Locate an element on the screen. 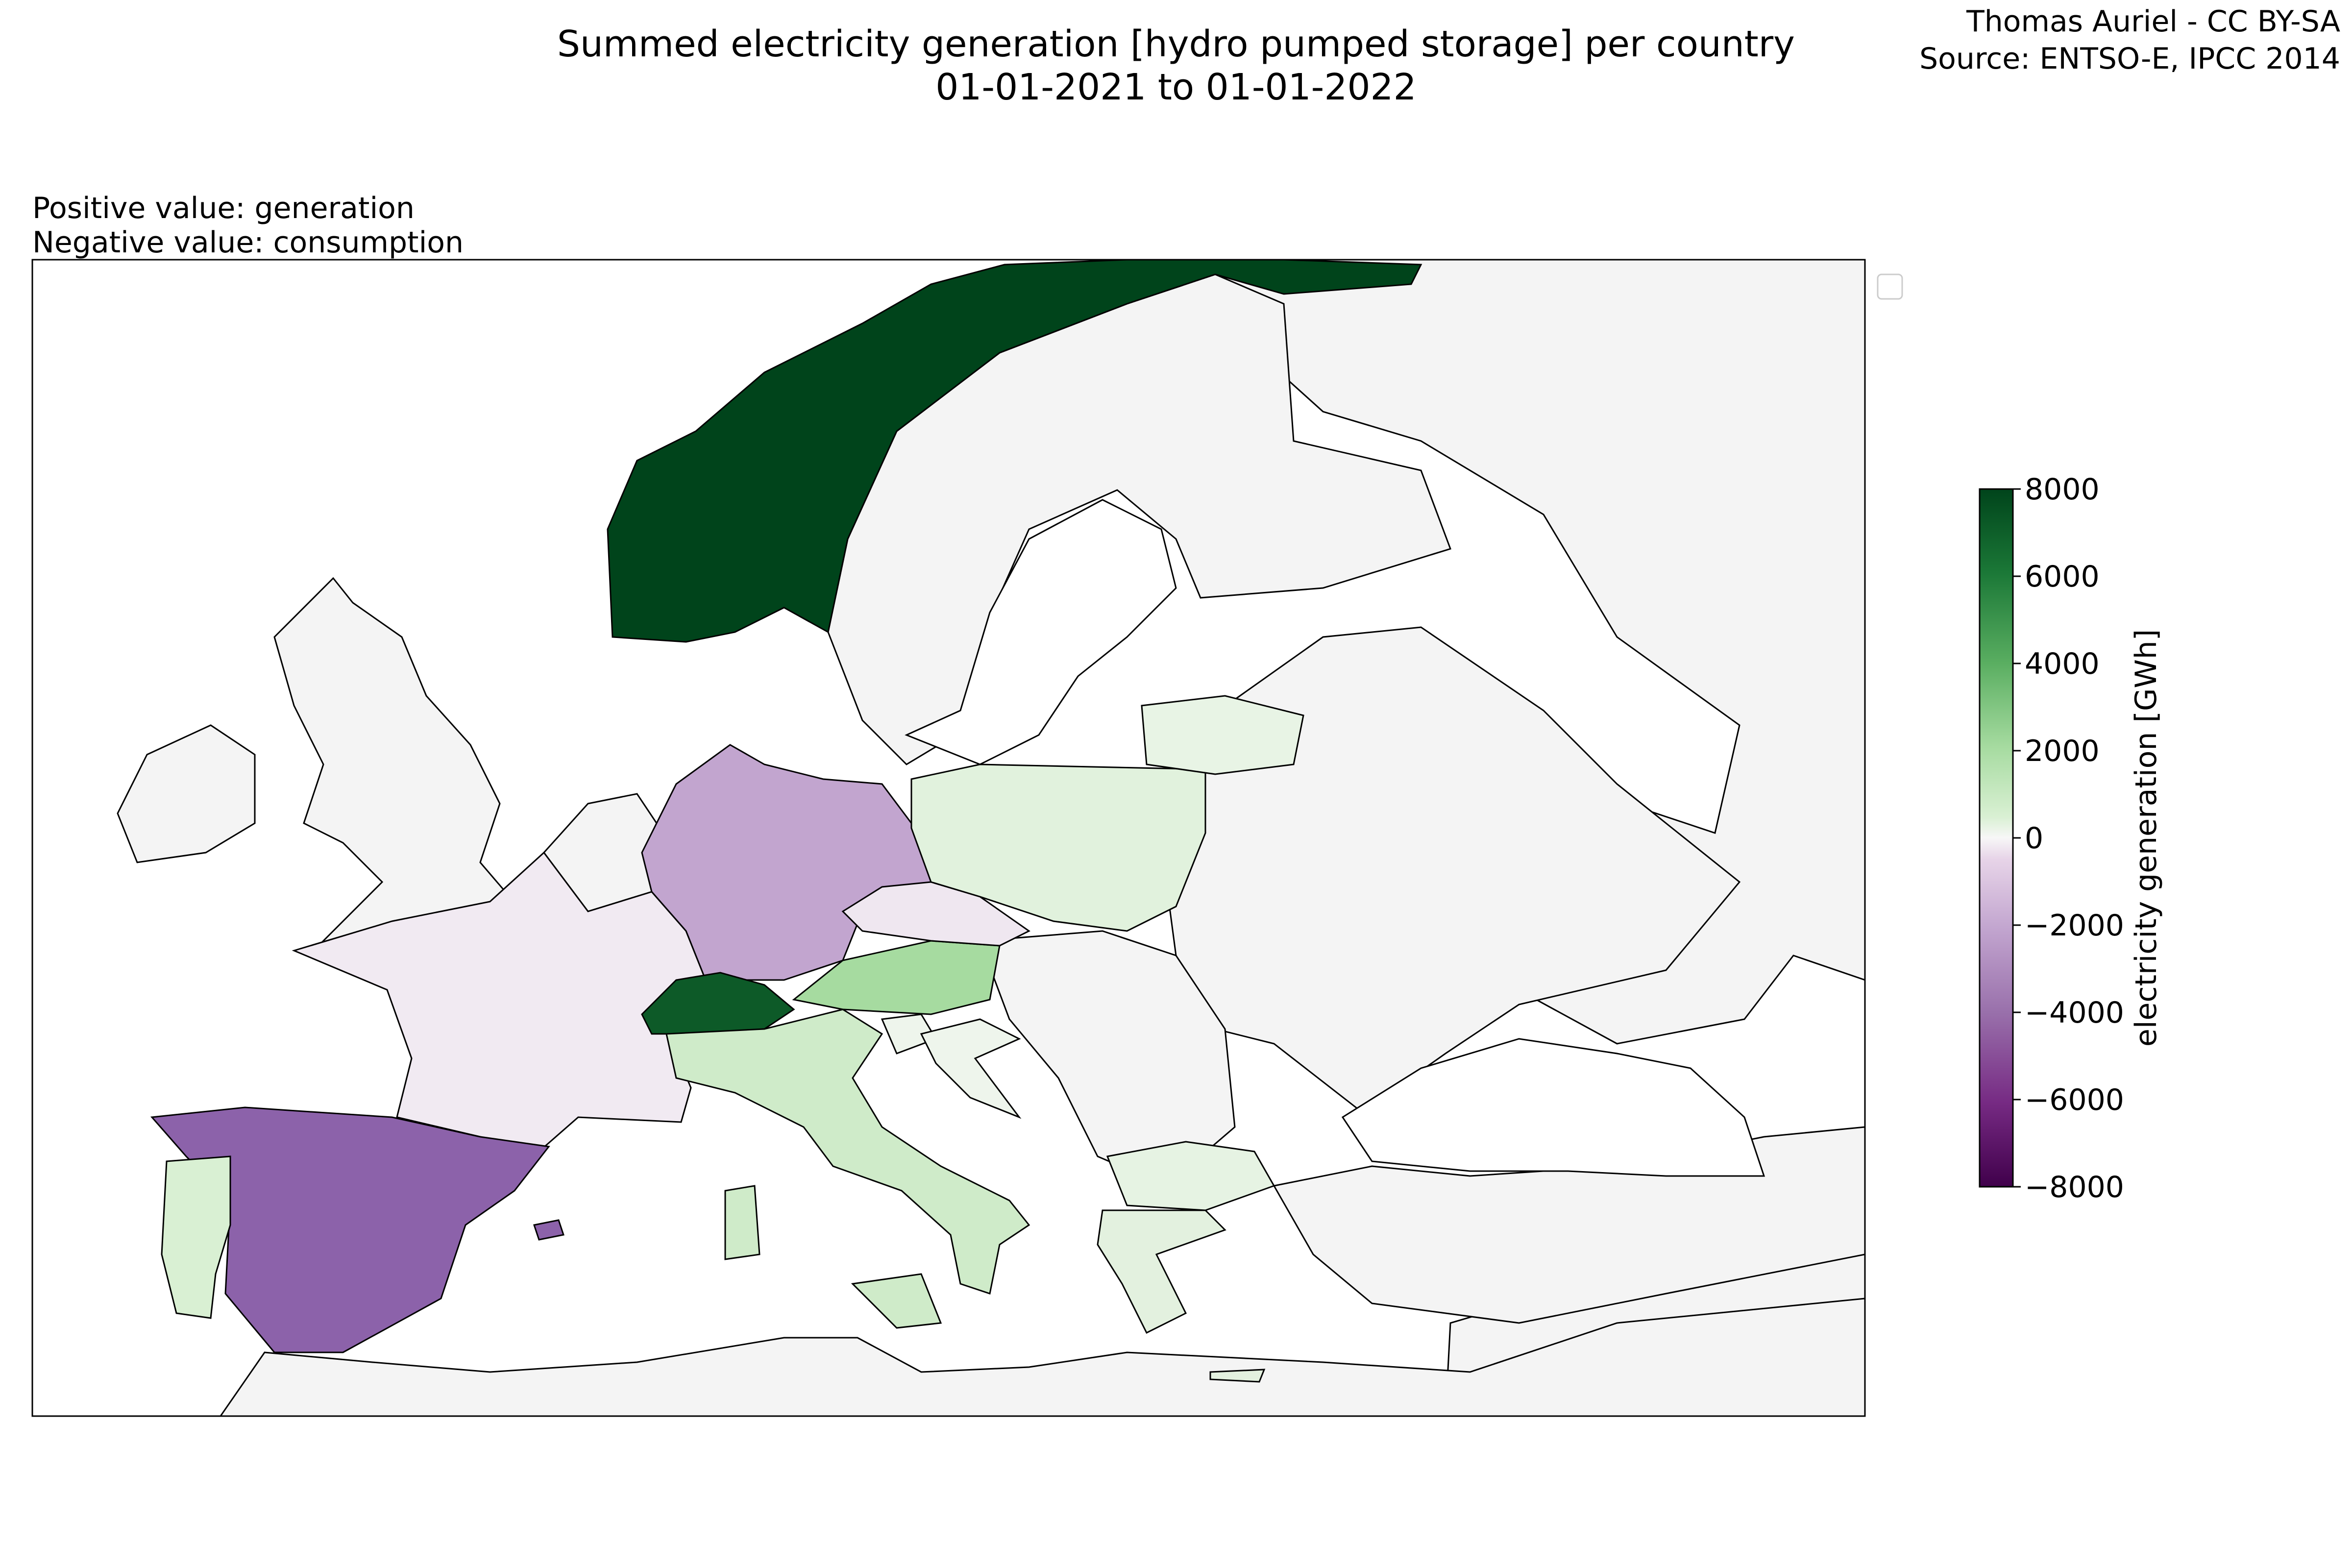 Image resolution: width=2352 pixels, height=1568 pixels. credit-author: Thomas Auriel - CC BY-SA is located at coordinates (2153, 21).